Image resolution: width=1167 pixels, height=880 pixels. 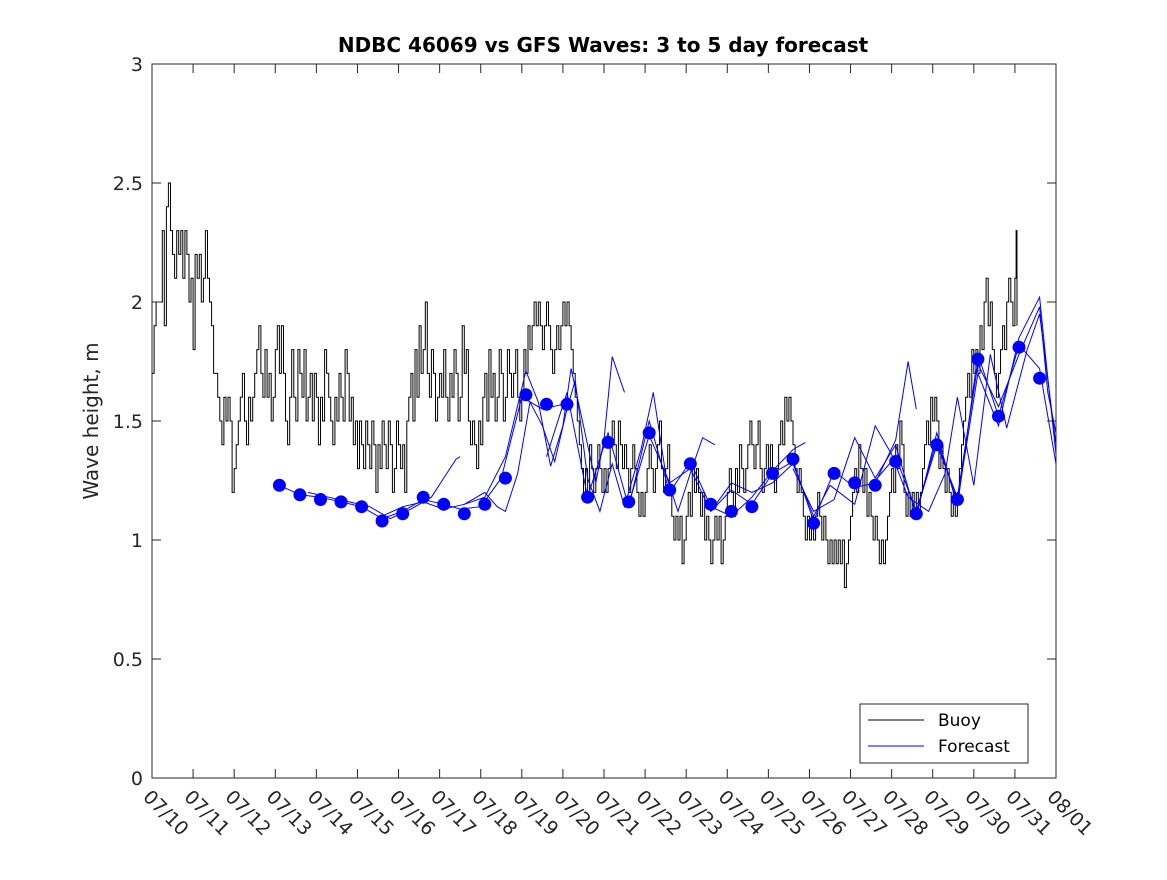 What do you see at coordinates (207, 813) in the screenshot?
I see `x-tick-label: 07/11` at bounding box center [207, 813].